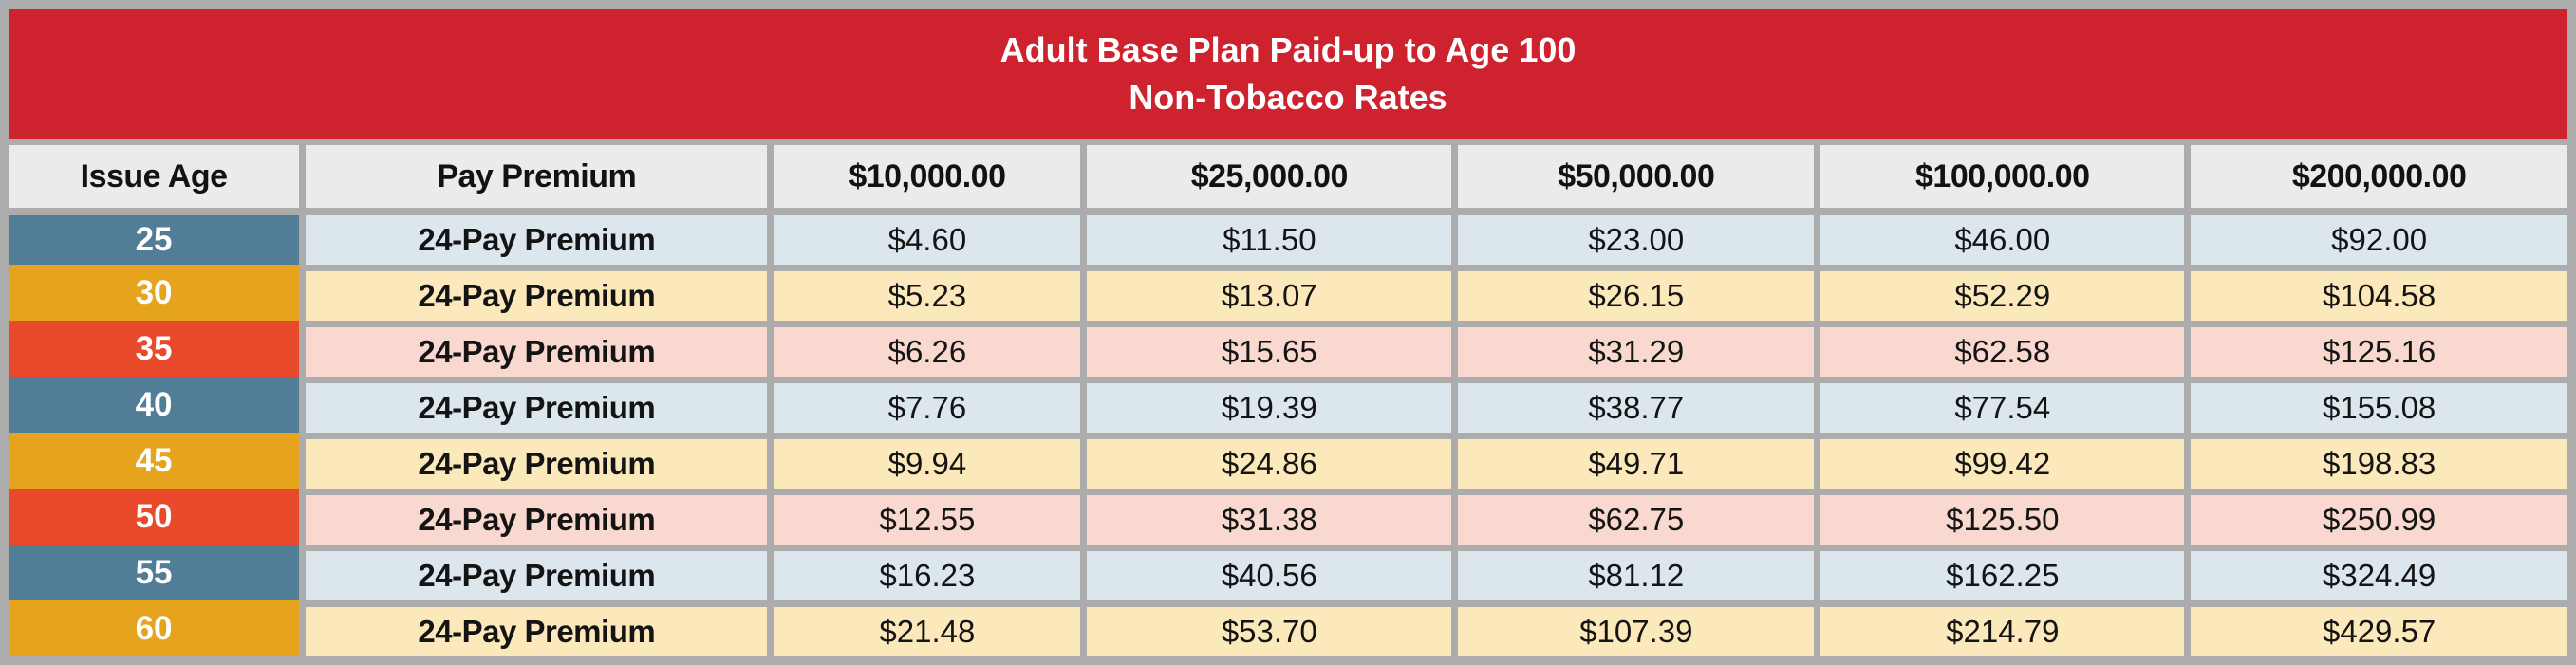 Image resolution: width=2576 pixels, height=665 pixels. I want to click on rate-cell: $12.55, so click(927, 520).